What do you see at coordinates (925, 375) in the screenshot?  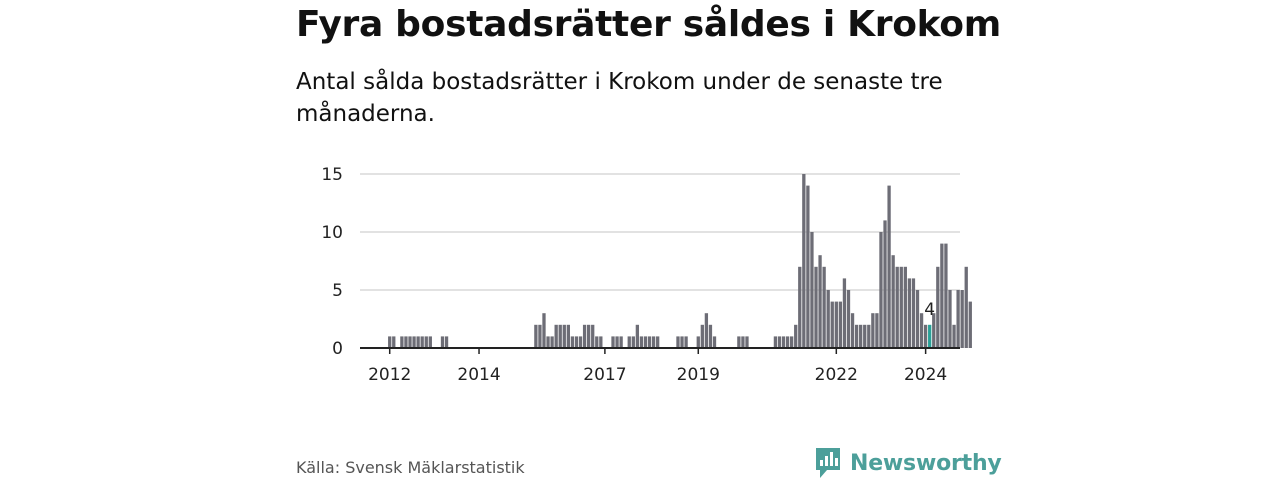 I see `x-tick-label: 2024` at bounding box center [925, 375].